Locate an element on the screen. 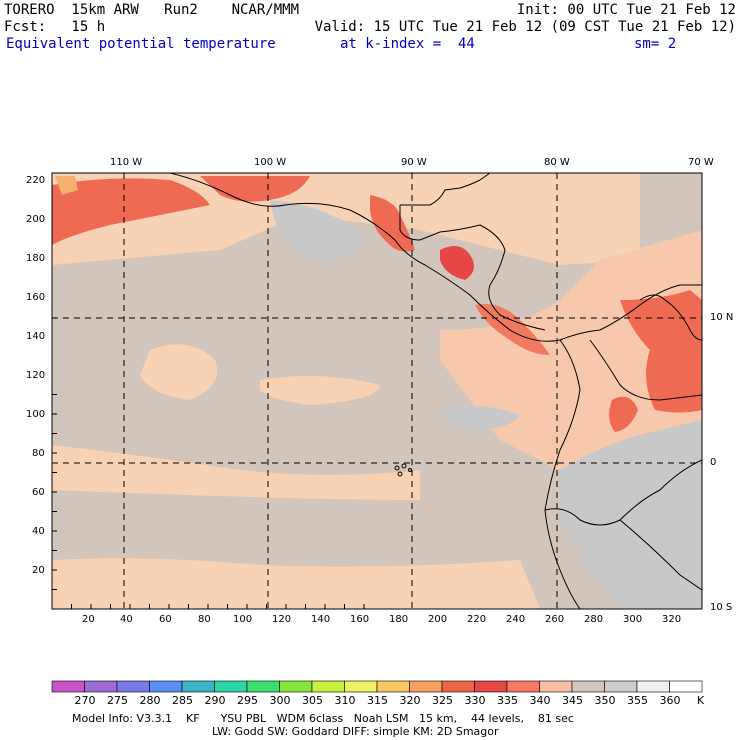  field-warm-honduras is located at coordinates (457, 263).